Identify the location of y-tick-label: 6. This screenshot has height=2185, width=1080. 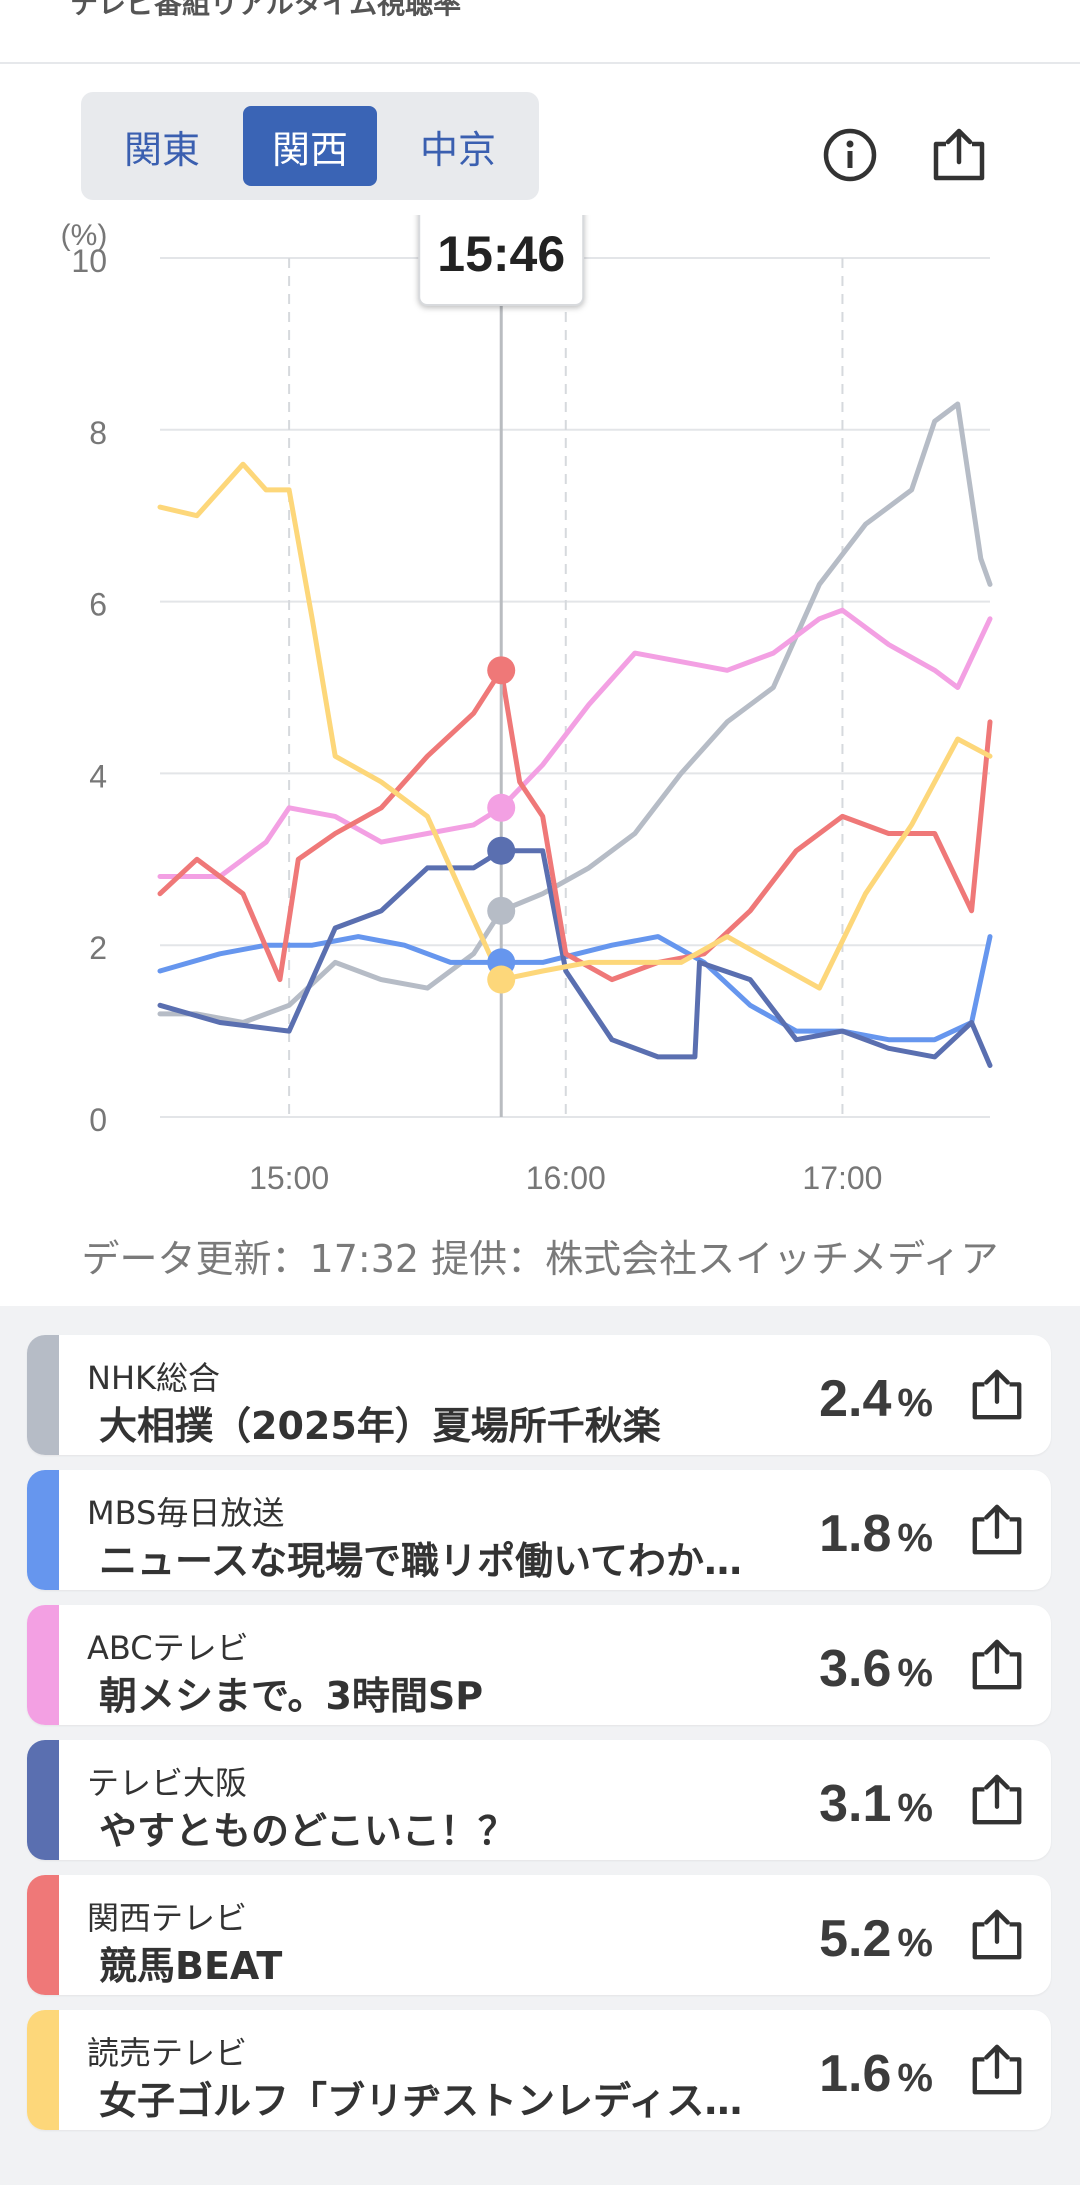
(98, 605).